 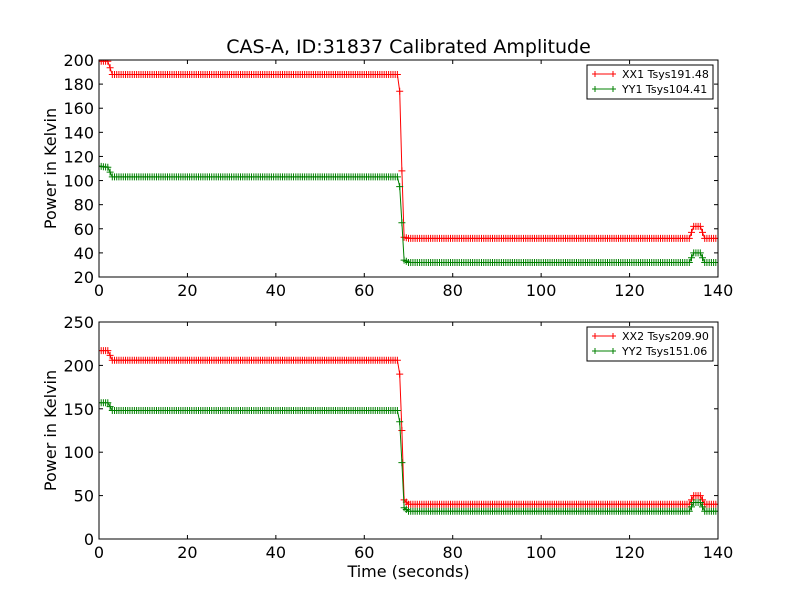 I want to click on y-tick-label: 180, so click(x=78, y=84).